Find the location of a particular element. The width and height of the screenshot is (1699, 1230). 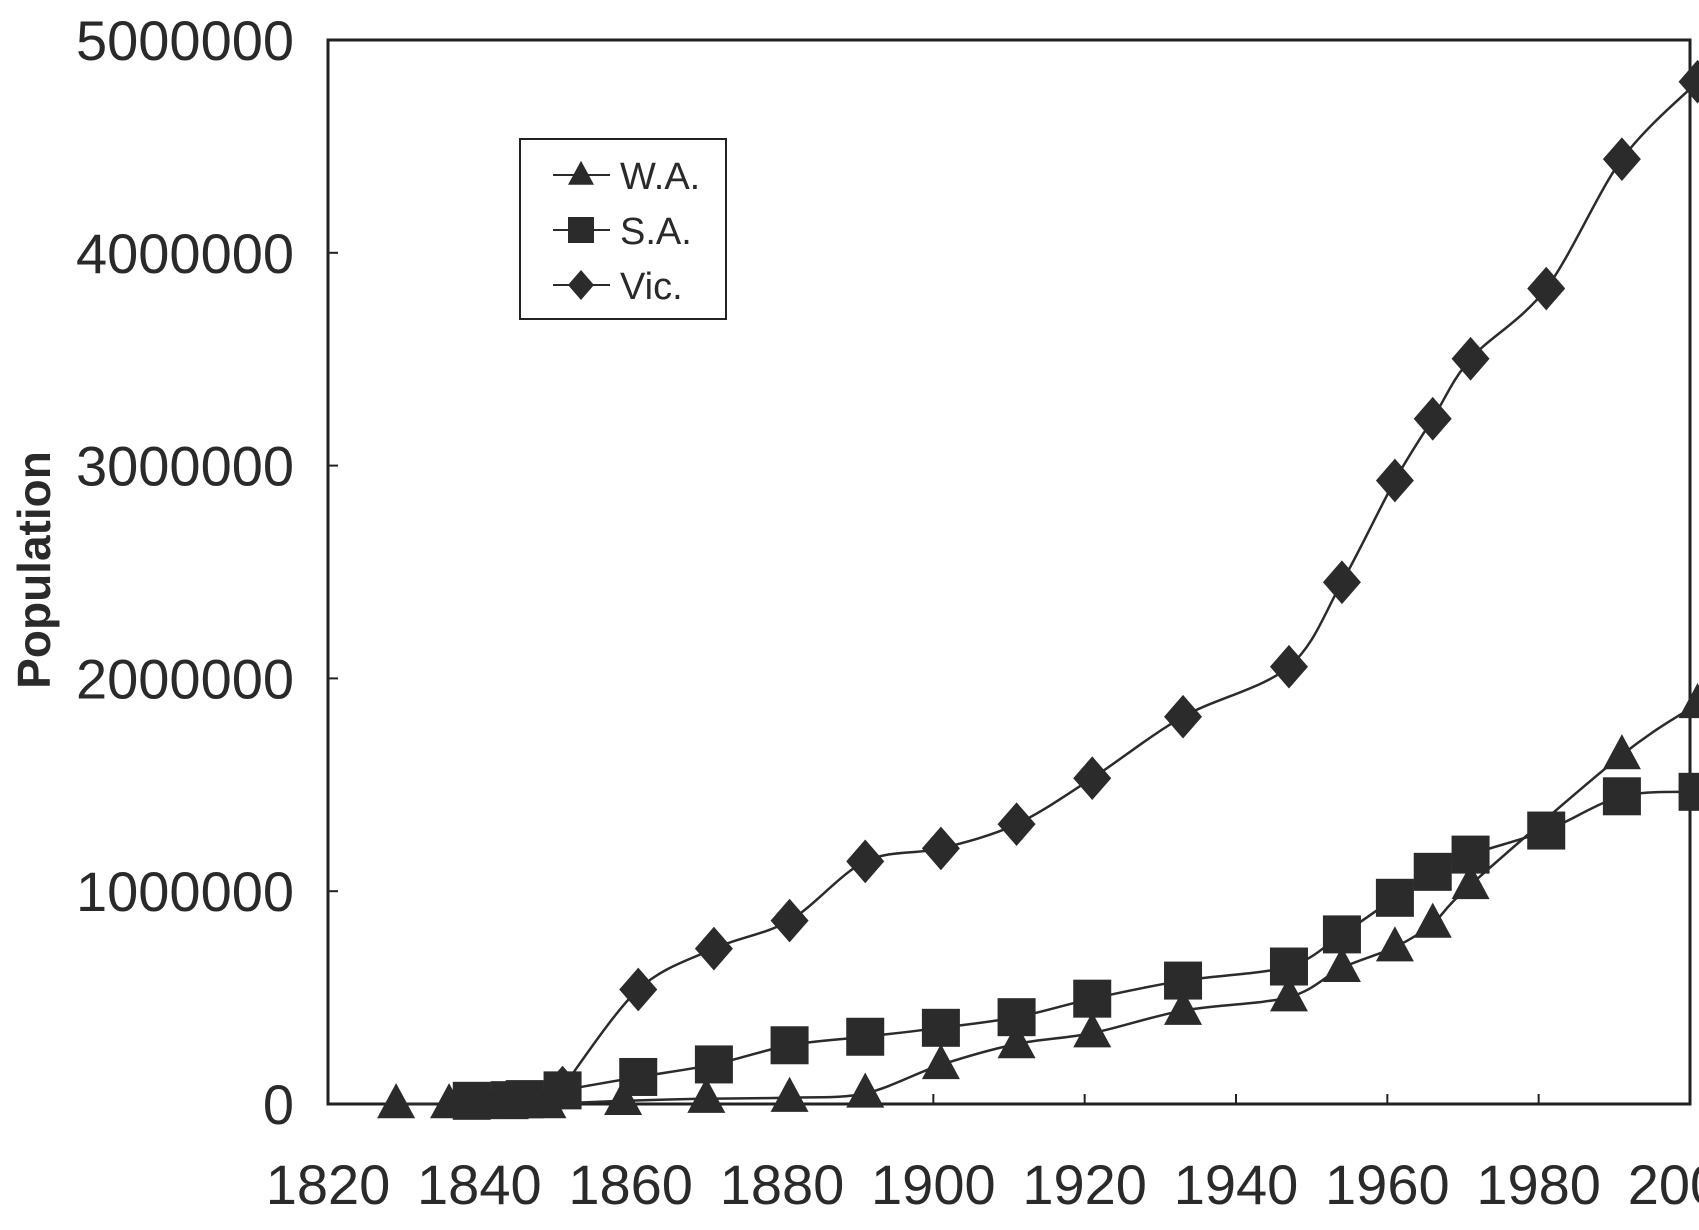

x-tick-label: 1960 is located at coordinates (1387, 1184).